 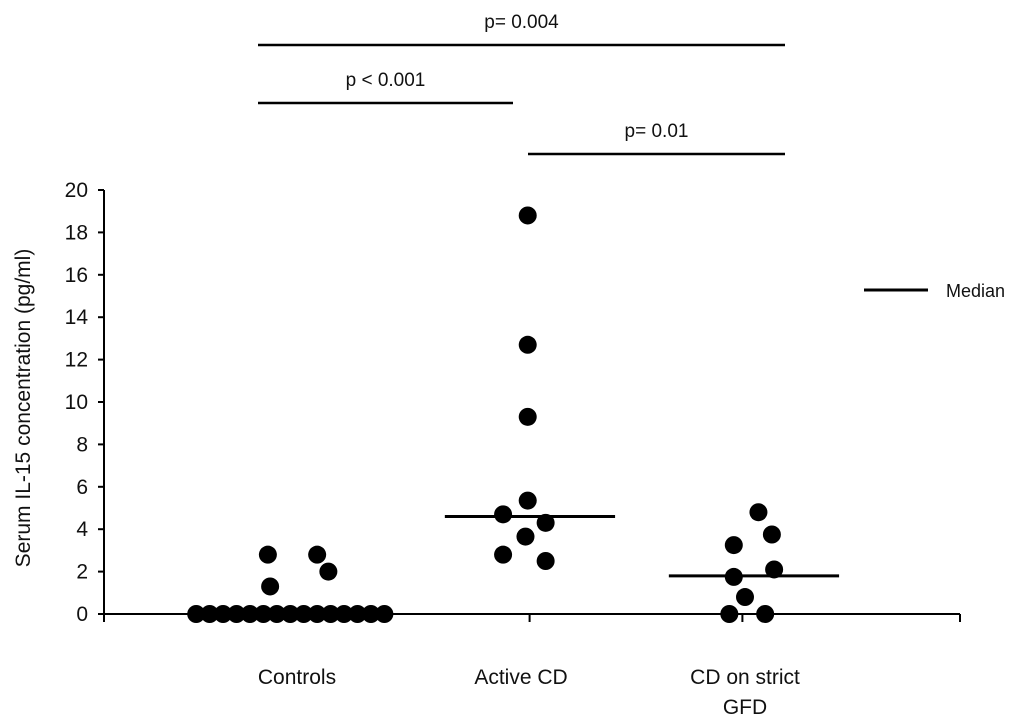 What do you see at coordinates (745, 707) in the screenshot?
I see `x-category-label: GFD` at bounding box center [745, 707].